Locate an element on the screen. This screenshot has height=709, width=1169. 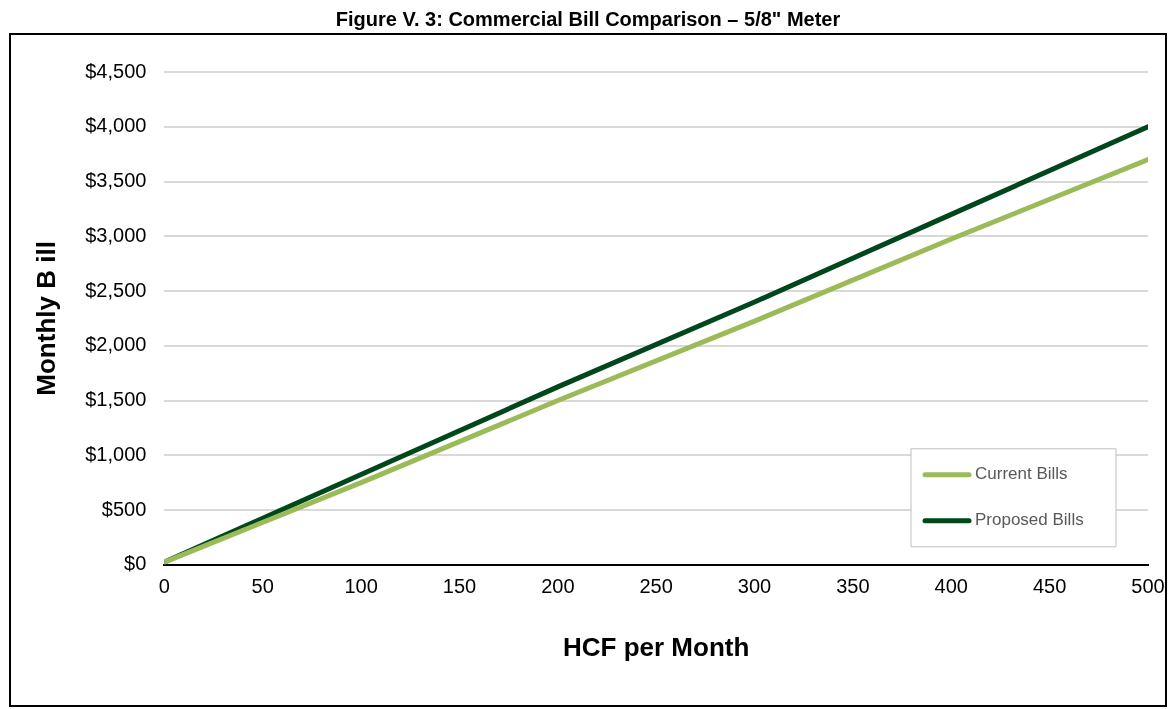
legend-label: Proposed Bills is located at coordinates (1029, 520).